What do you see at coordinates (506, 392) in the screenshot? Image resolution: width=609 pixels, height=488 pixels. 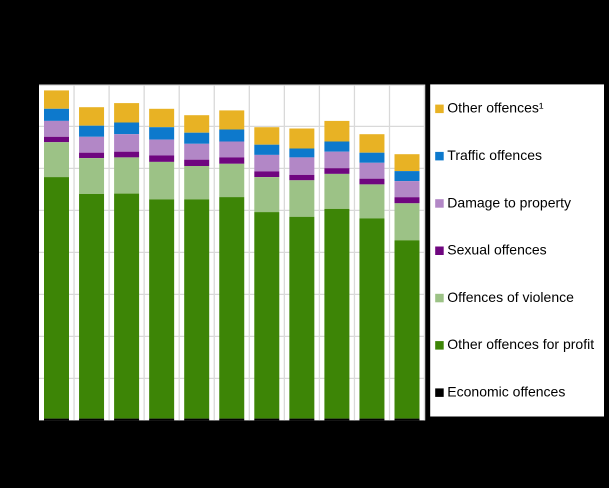 I see `svg-text: Economic offences` at bounding box center [506, 392].